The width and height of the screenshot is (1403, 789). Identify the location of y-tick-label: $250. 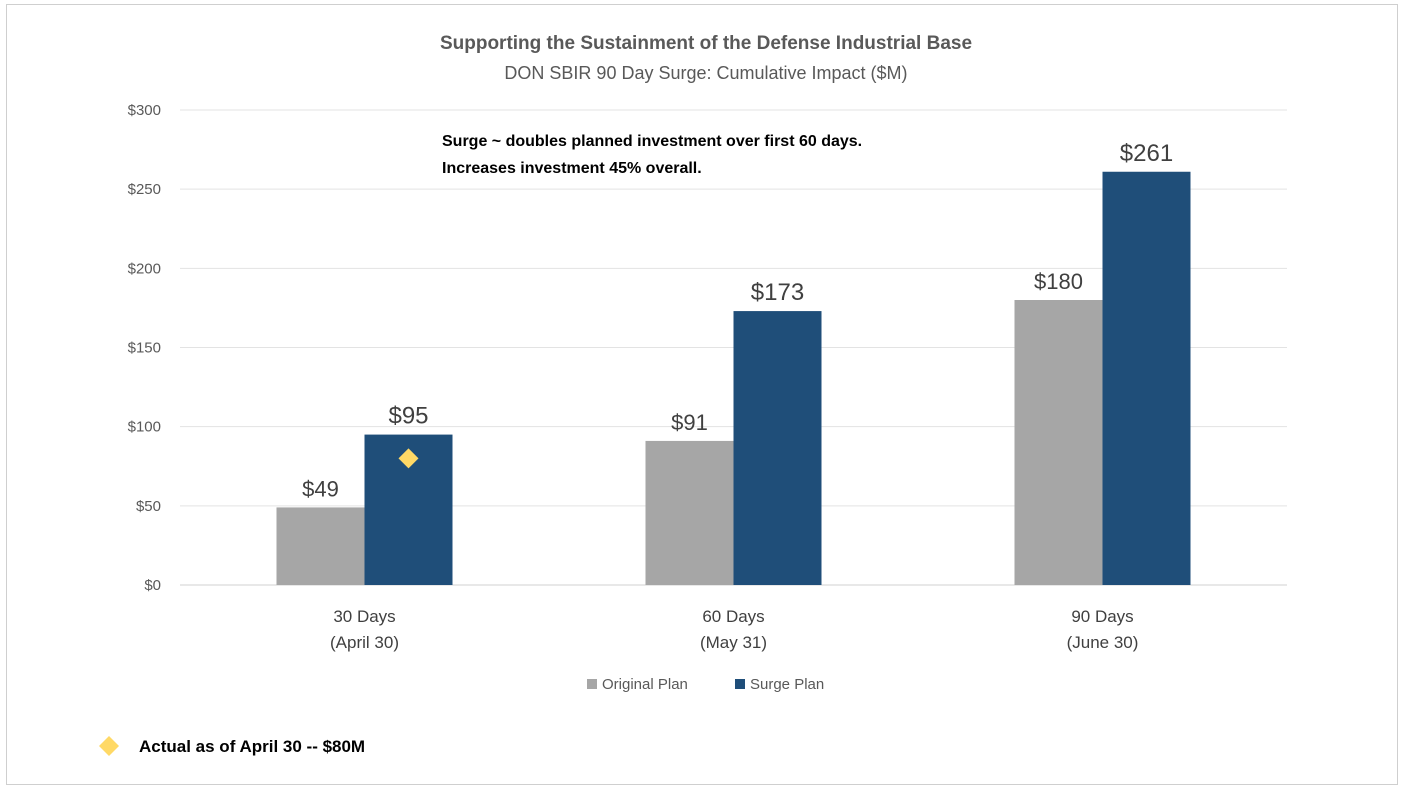
(144, 189).